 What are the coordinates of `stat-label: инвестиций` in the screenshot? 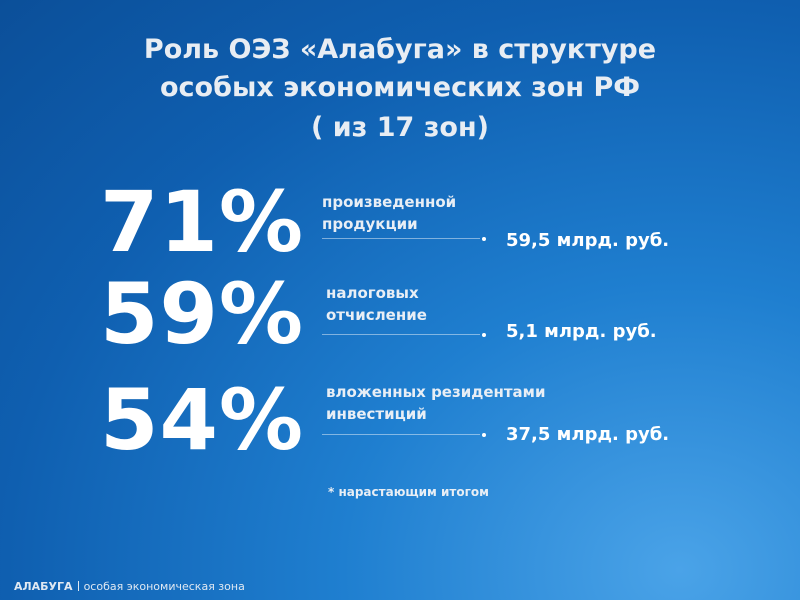 It's located at (376, 414).